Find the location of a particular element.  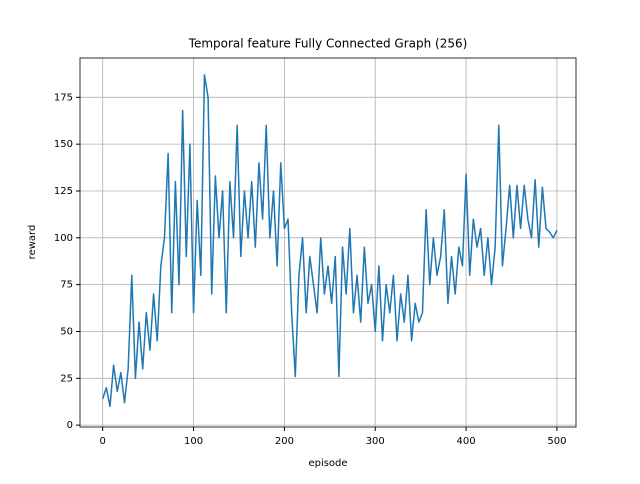

x-tick-label: 400 is located at coordinates (466, 441).